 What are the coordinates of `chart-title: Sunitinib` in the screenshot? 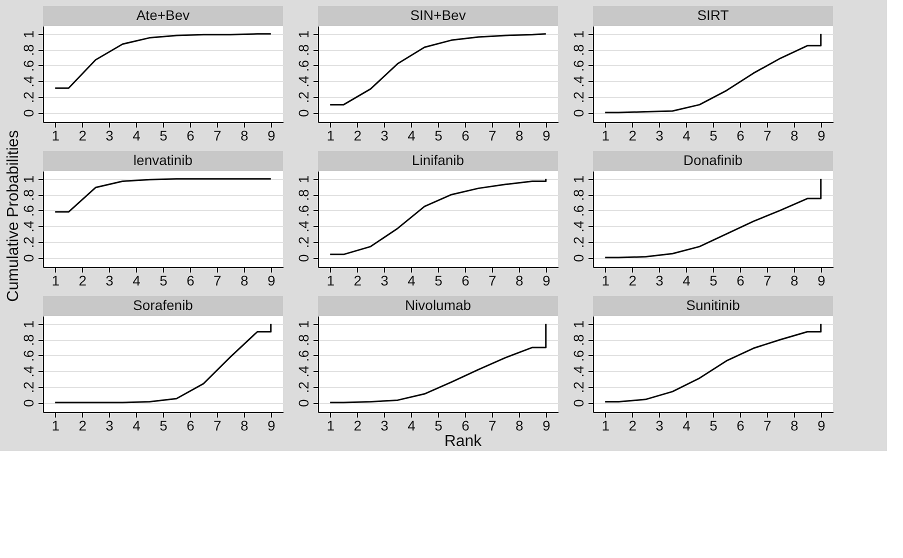 It's located at (713, 305).